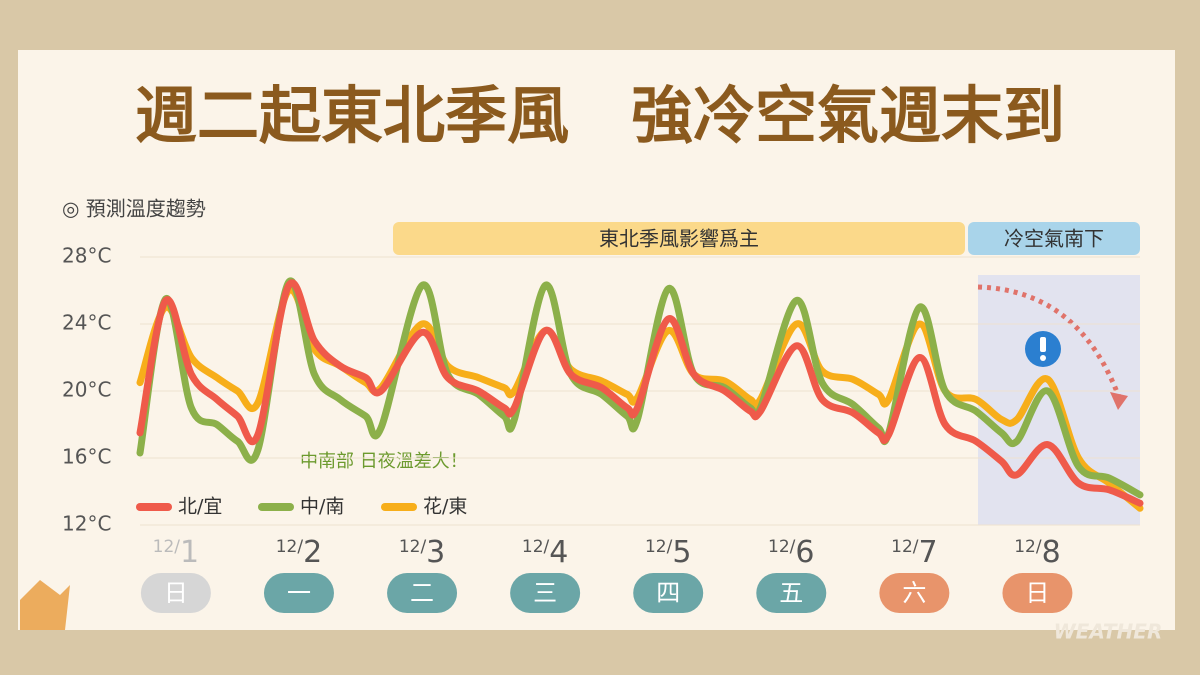 This screenshot has width=1200, height=675. Describe the element at coordinates (86, 390) in the screenshot. I see `y-tick-label: 20°C` at that location.